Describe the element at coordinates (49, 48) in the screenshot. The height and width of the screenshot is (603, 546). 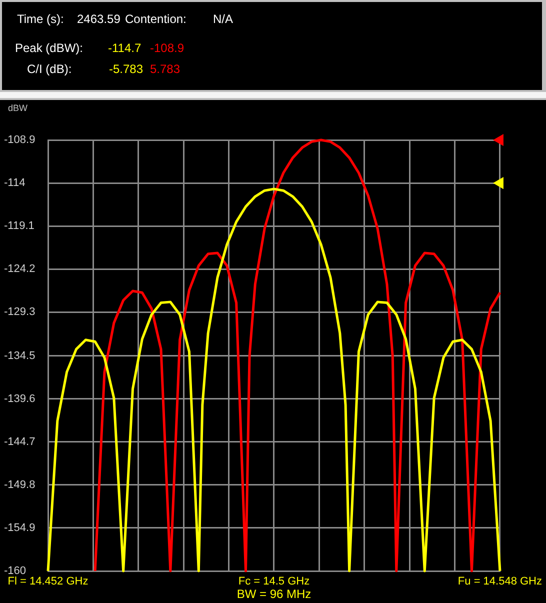
I see `text: Peak (dBW):` at that location.